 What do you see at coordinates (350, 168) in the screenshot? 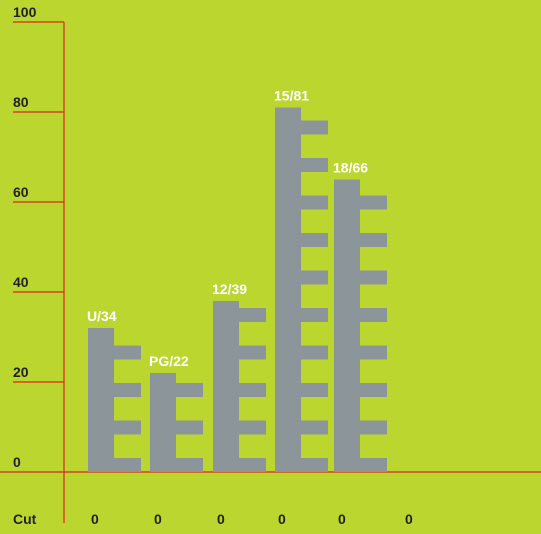
I see `bar-label-18-66: 18/66` at bounding box center [350, 168].